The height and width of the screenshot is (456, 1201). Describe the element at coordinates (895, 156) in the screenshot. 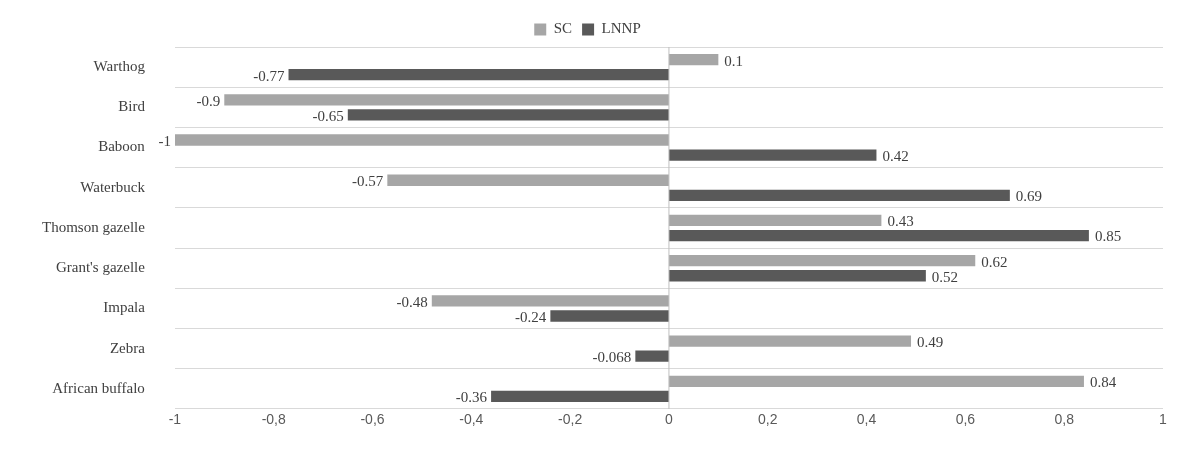

I see `data-label: 0.42` at that location.